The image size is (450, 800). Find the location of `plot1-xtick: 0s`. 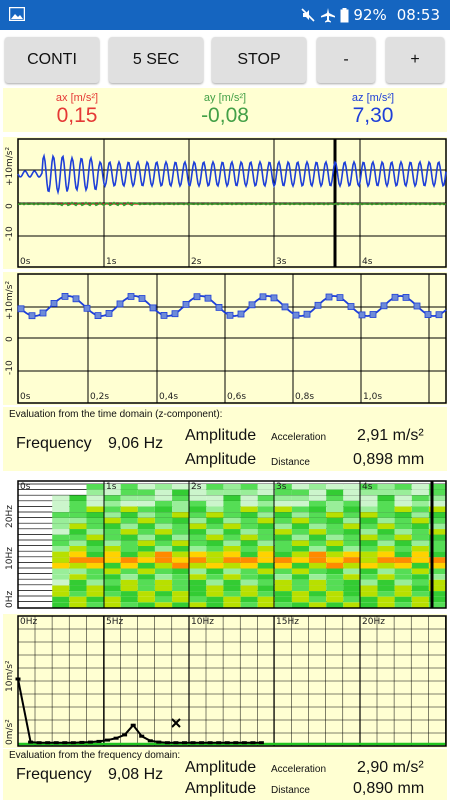

plot1-xtick: 0s is located at coordinates (25, 262).